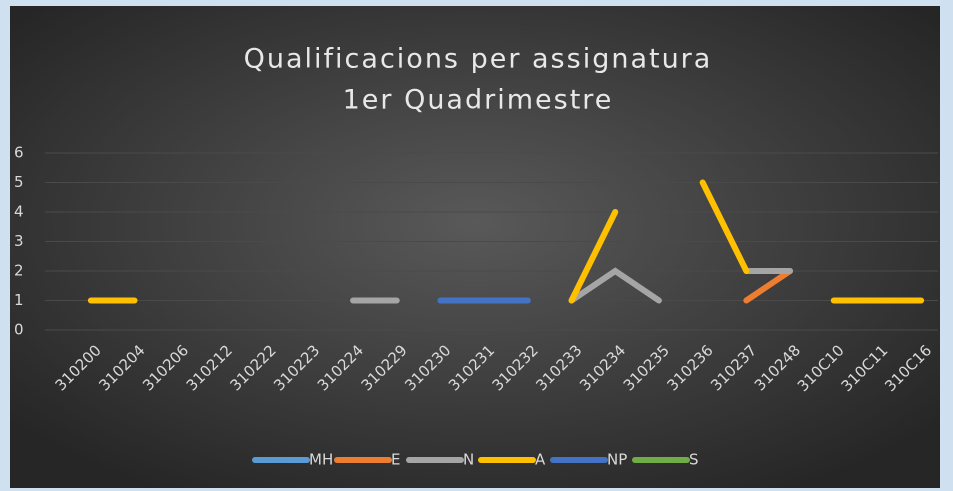 The height and width of the screenshot is (491, 953). What do you see at coordinates (19, 182) in the screenshot?
I see `y-tick-label: 5` at bounding box center [19, 182].